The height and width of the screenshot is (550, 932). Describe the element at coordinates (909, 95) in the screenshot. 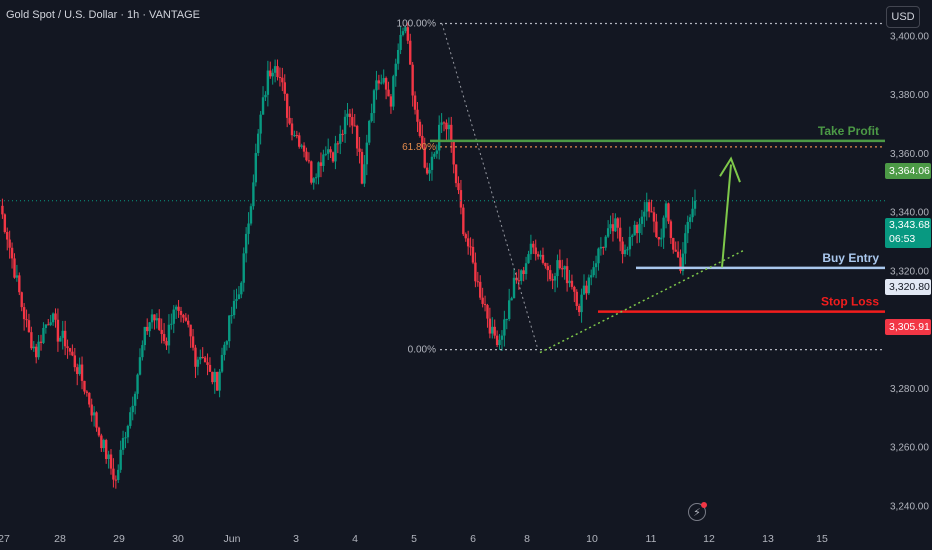

I see `y-tick-label: 3,380.00` at that location.